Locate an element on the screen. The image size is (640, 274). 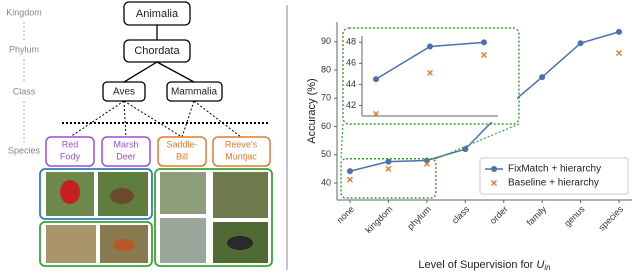
x-axis-label: Level of Supervision for Uin is located at coordinates (484, 265).